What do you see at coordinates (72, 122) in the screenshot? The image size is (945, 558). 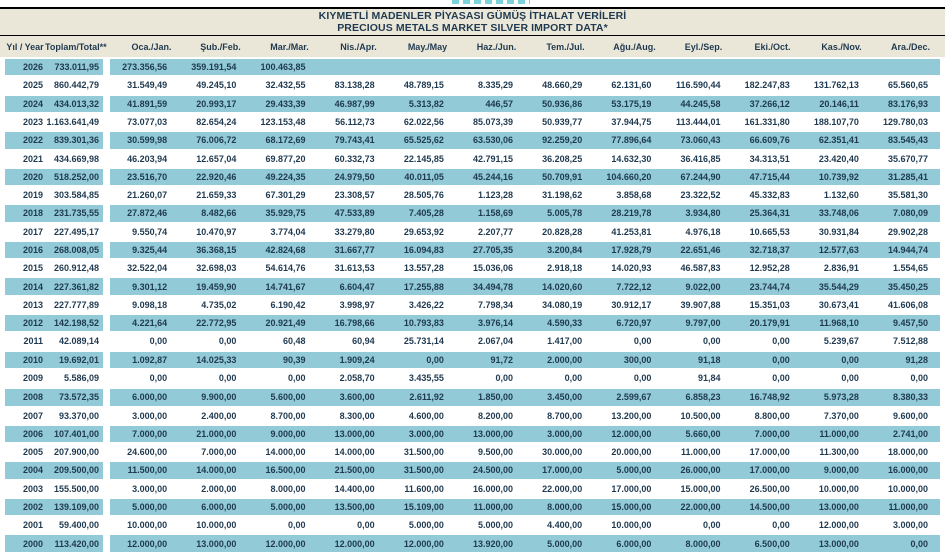 I see `total-cell: 1.163.641,49` at bounding box center [72, 122].